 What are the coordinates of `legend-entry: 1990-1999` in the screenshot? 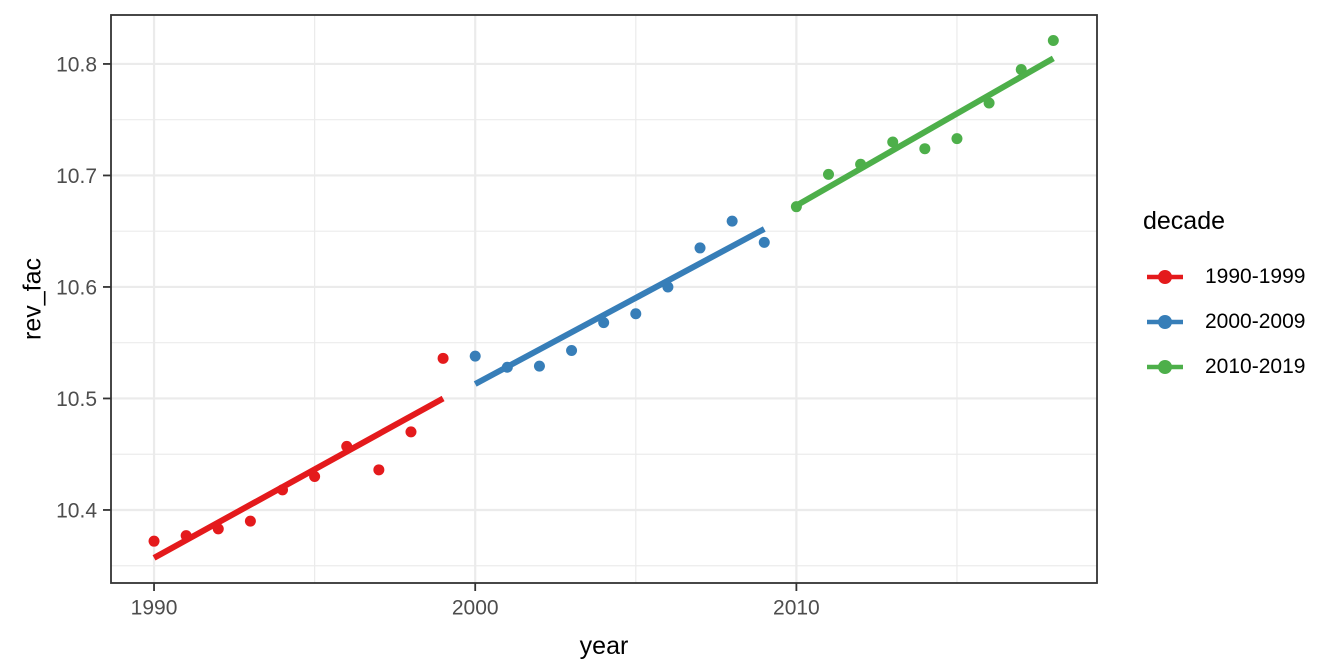 It's located at (1224, 277).